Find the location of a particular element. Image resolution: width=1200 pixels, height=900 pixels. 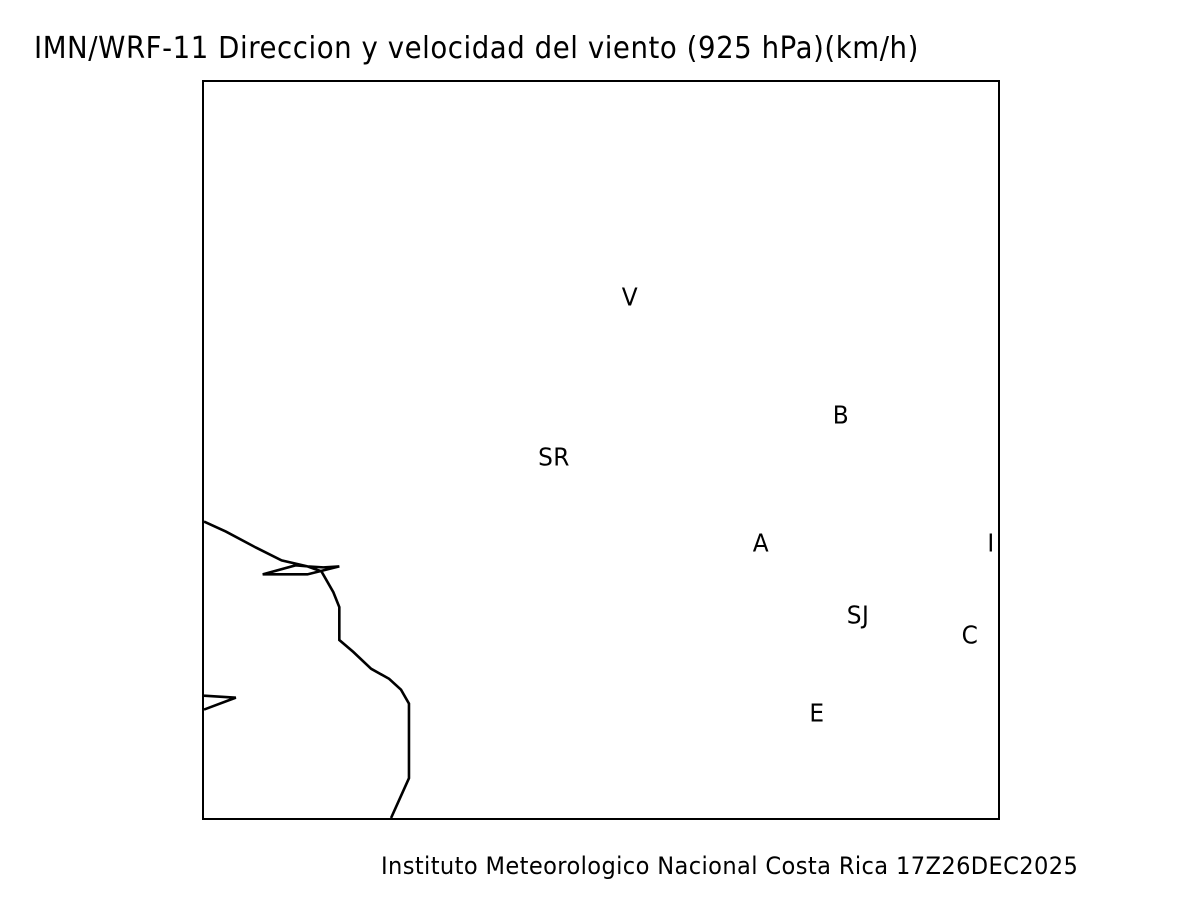

station-b: B is located at coordinates (841, 415).